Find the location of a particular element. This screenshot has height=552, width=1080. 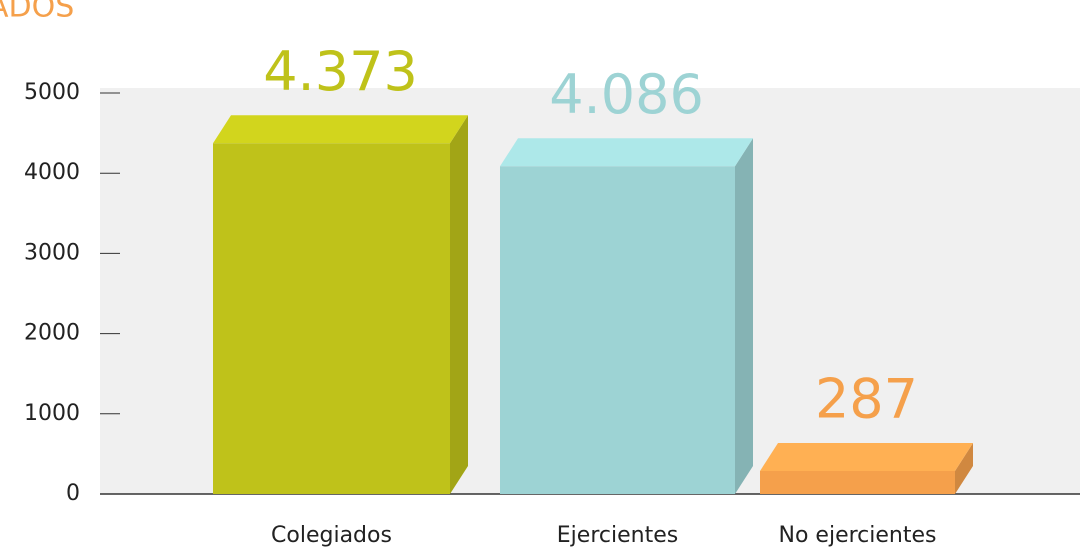

value-label: 287 is located at coordinates (866, 399).